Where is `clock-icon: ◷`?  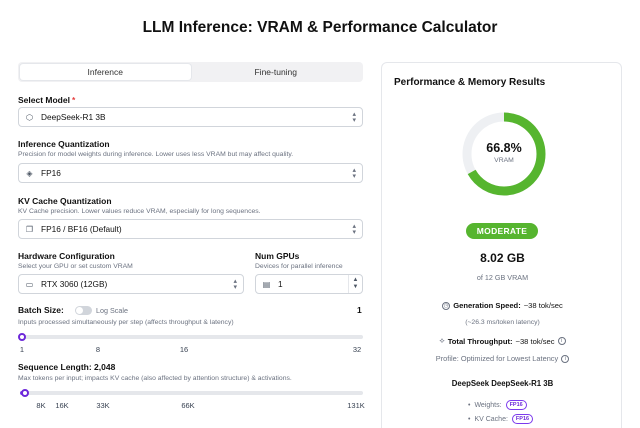 clock-icon: ◷ is located at coordinates (446, 305).